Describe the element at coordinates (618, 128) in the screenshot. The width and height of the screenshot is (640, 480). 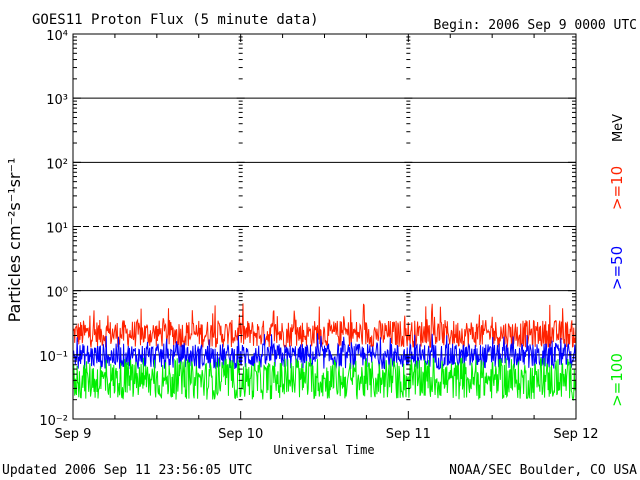
I see `legend-unit: MeV` at that location.